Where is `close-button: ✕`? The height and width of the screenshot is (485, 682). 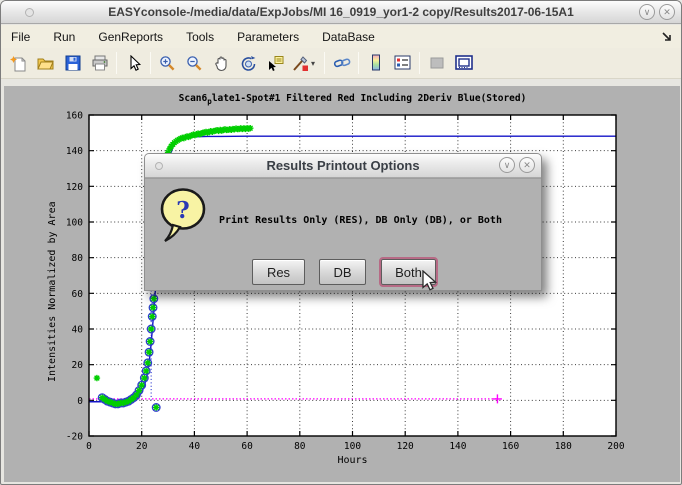
close-button: ✕ is located at coordinates (667, 12).